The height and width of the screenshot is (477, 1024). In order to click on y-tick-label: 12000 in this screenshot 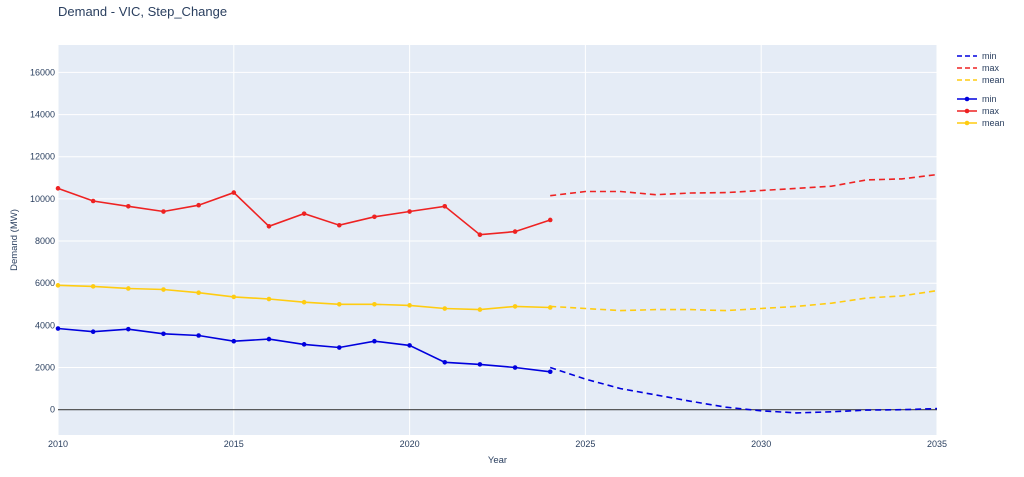, I will do `click(42, 157)`.